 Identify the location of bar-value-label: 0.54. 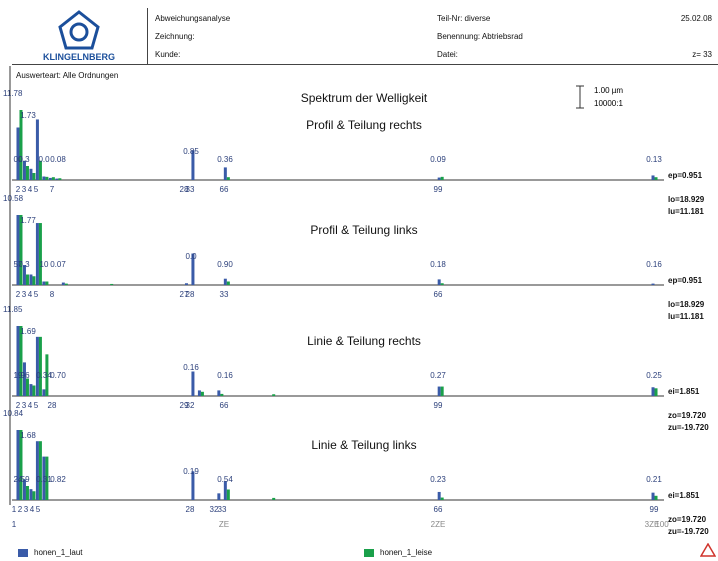
(225, 479).